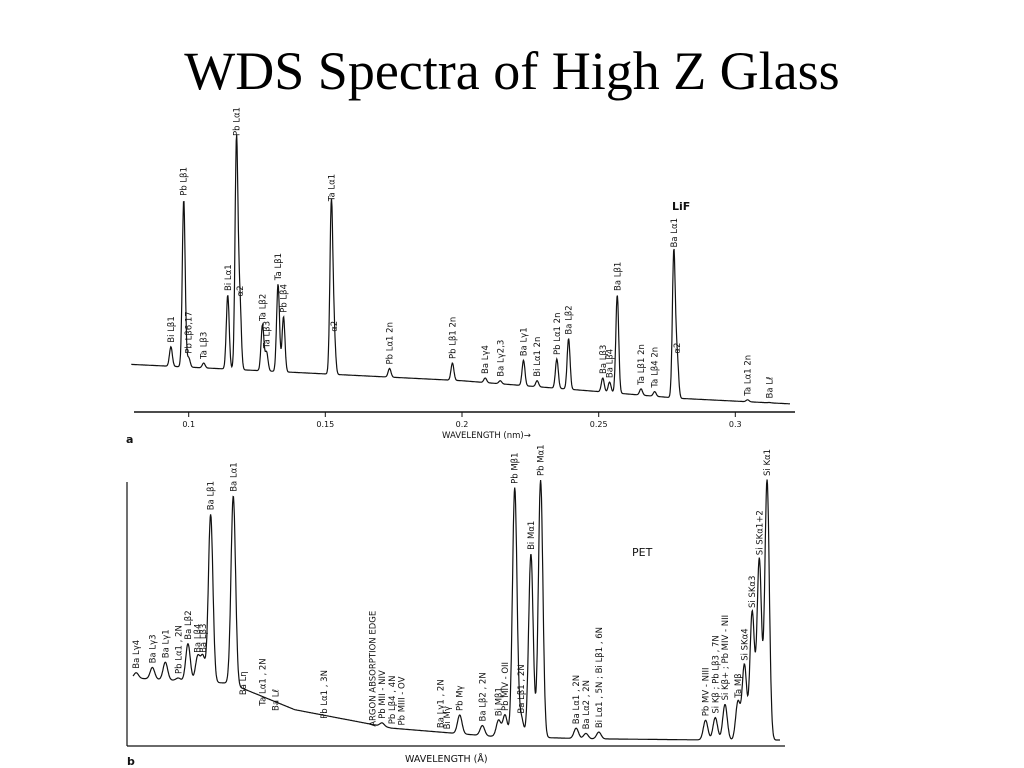 Image resolution: width=1024 pixels, height=768 pixels. Describe the element at coordinates (461, 698) in the screenshot. I see `peak-label: Pb Mγ` at that location.